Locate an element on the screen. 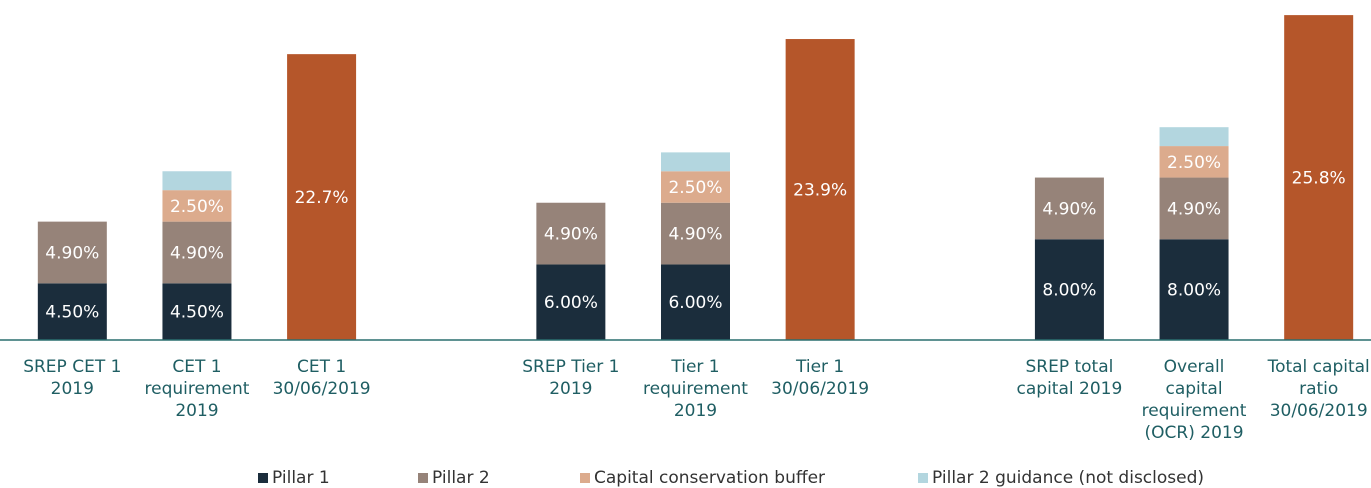 The image size is (1371, 488). x-tick-label: capital is located at coordinates (1193, 389).